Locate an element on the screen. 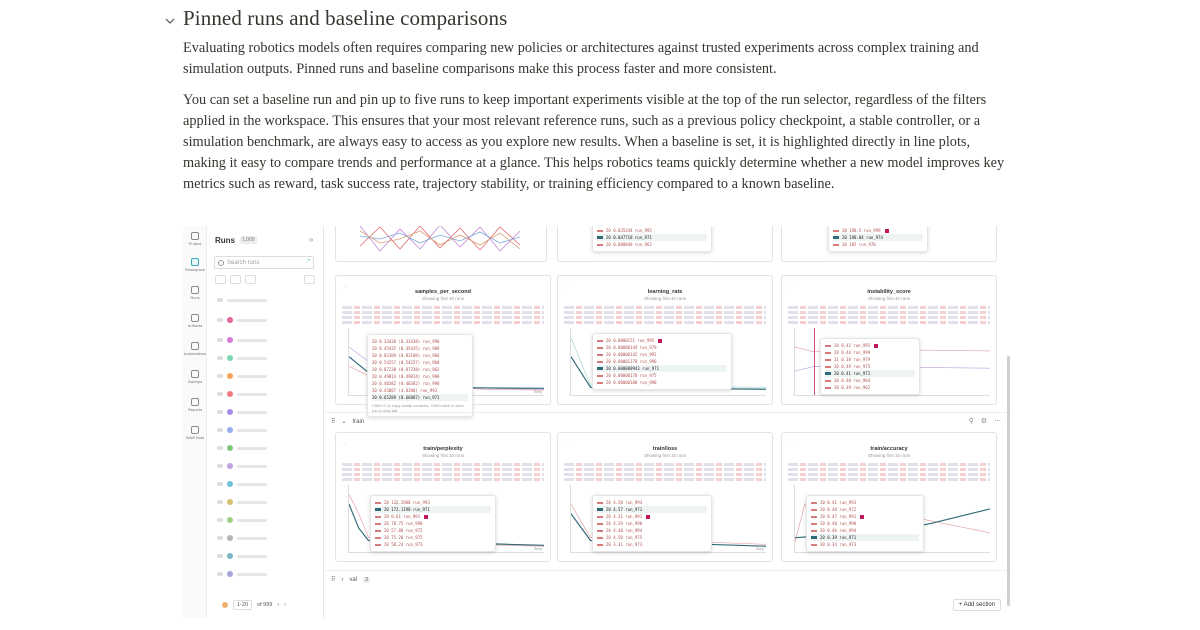 The width and height of the screenshot is (1200, 630). chevron-down-icon: ⌄ is located at coordinates (344, 422).